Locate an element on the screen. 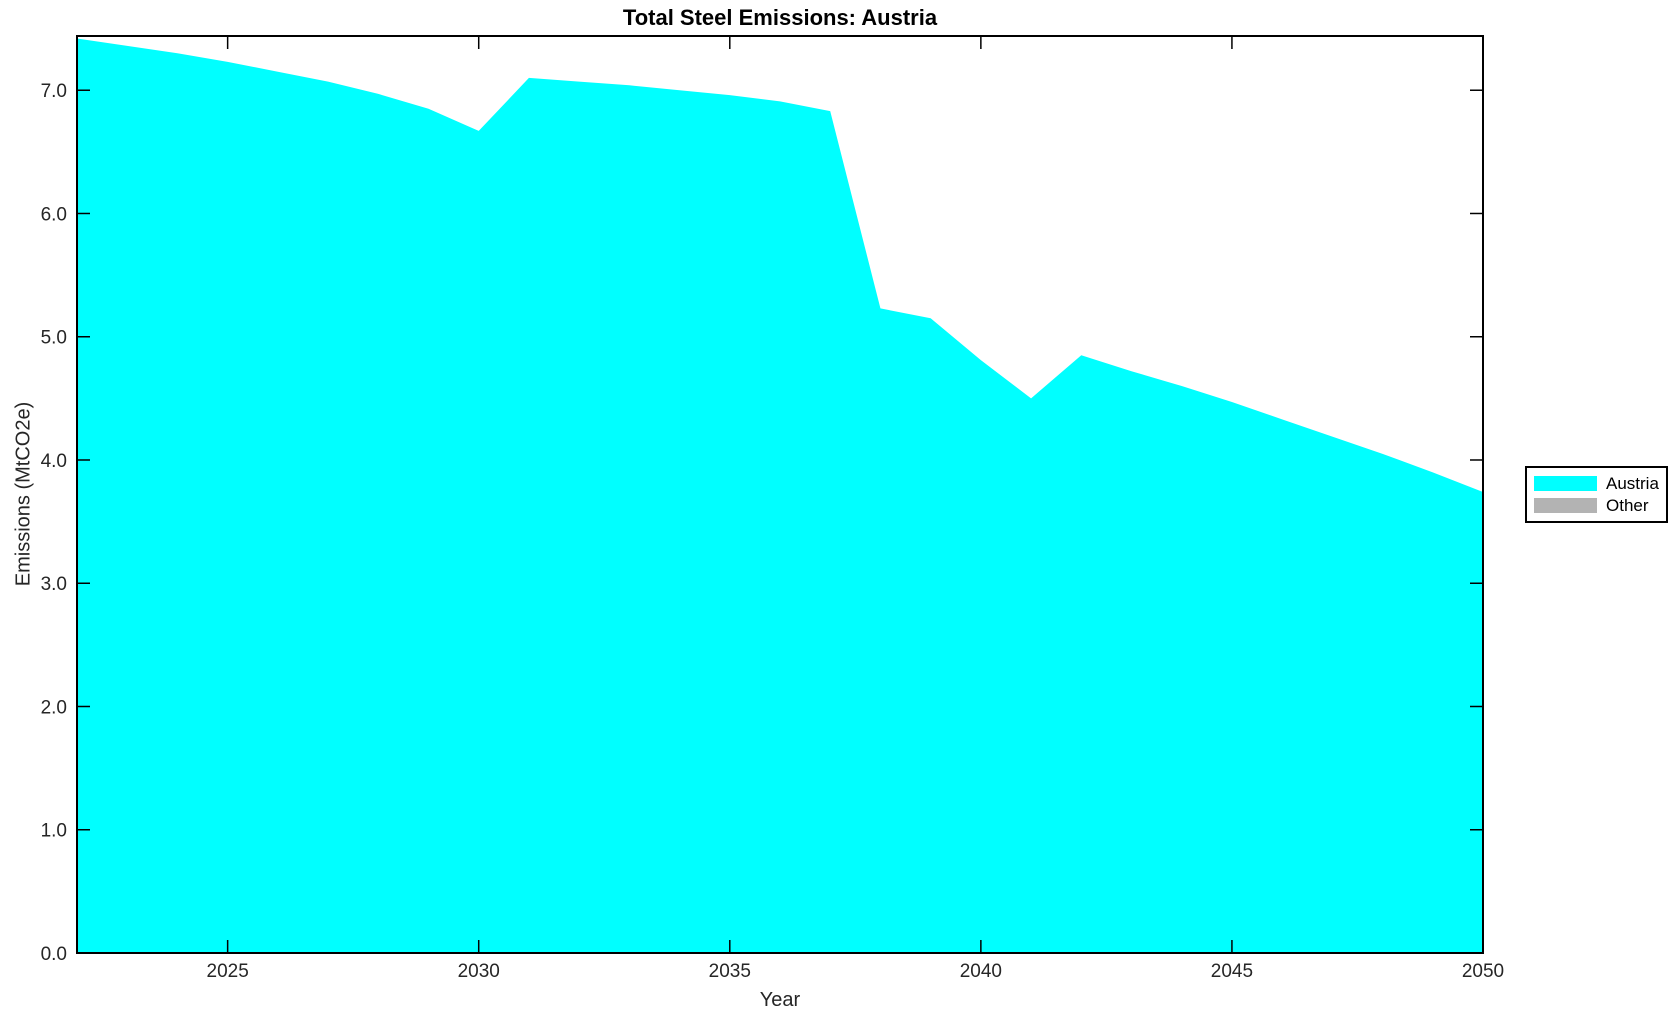  y-tick-label-0.0: 0.0 is located at coordinates (54, 954).